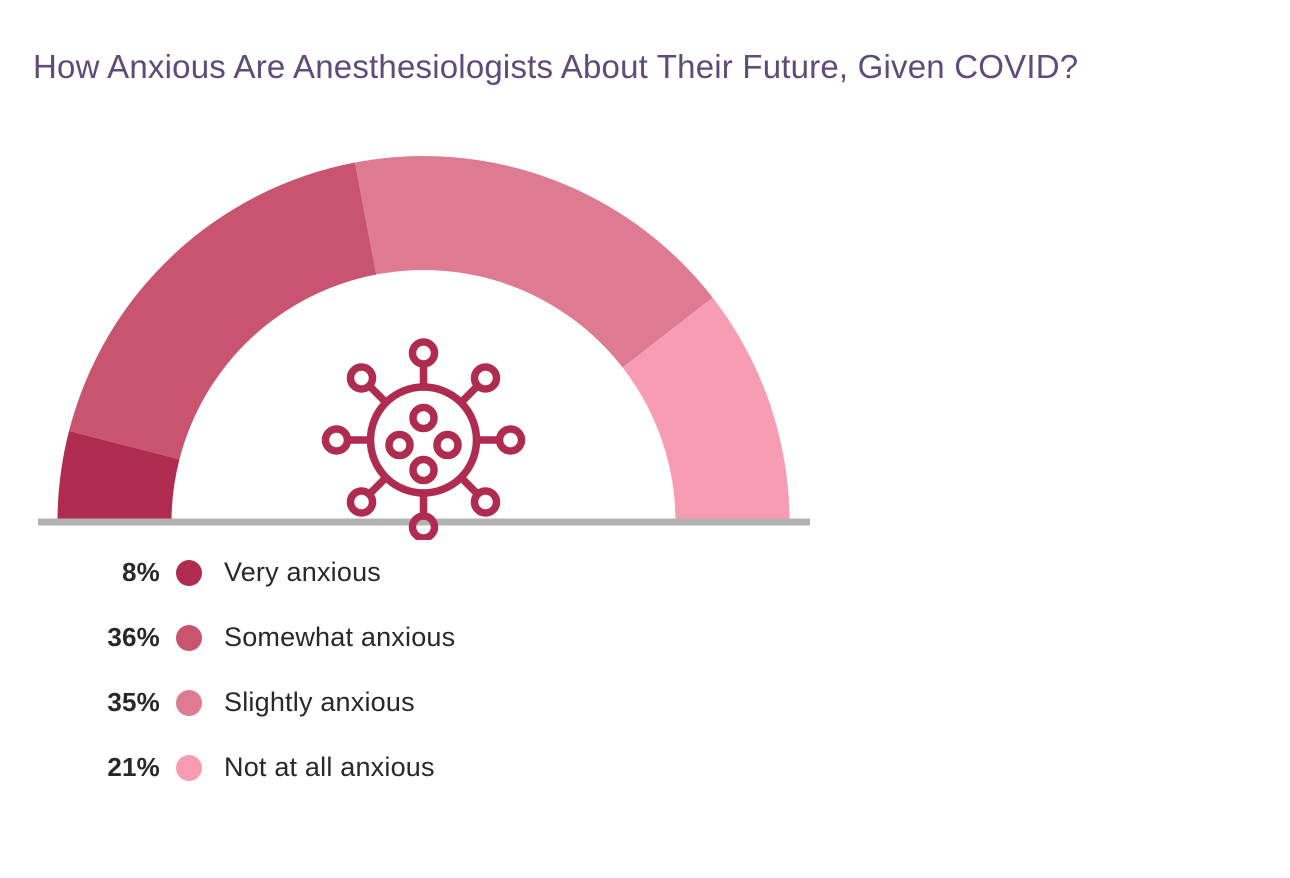 The height and width of the screenshot is (878, 1290). Describe the element at coordinates (533, 262) in the screenshot. I see `gauge-slice-slightly-anxious` at that location.